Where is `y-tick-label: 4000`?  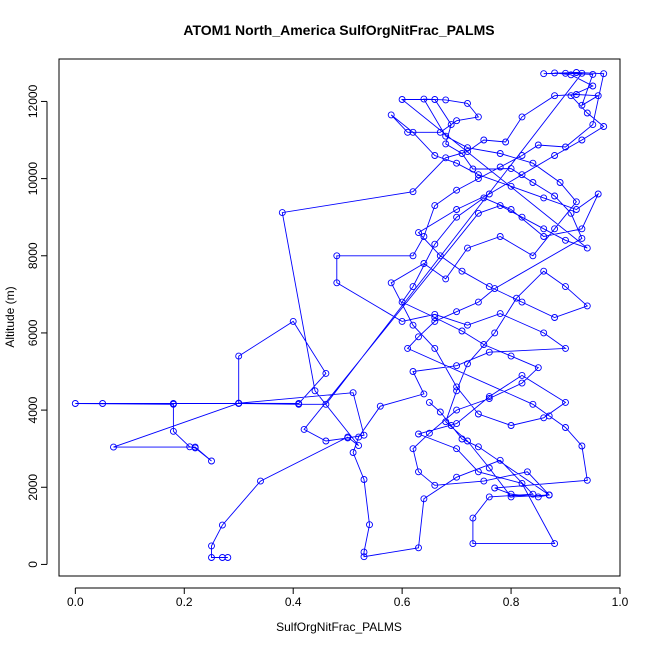 y-tick-label: 4000 is located at coordinates (33, 409).